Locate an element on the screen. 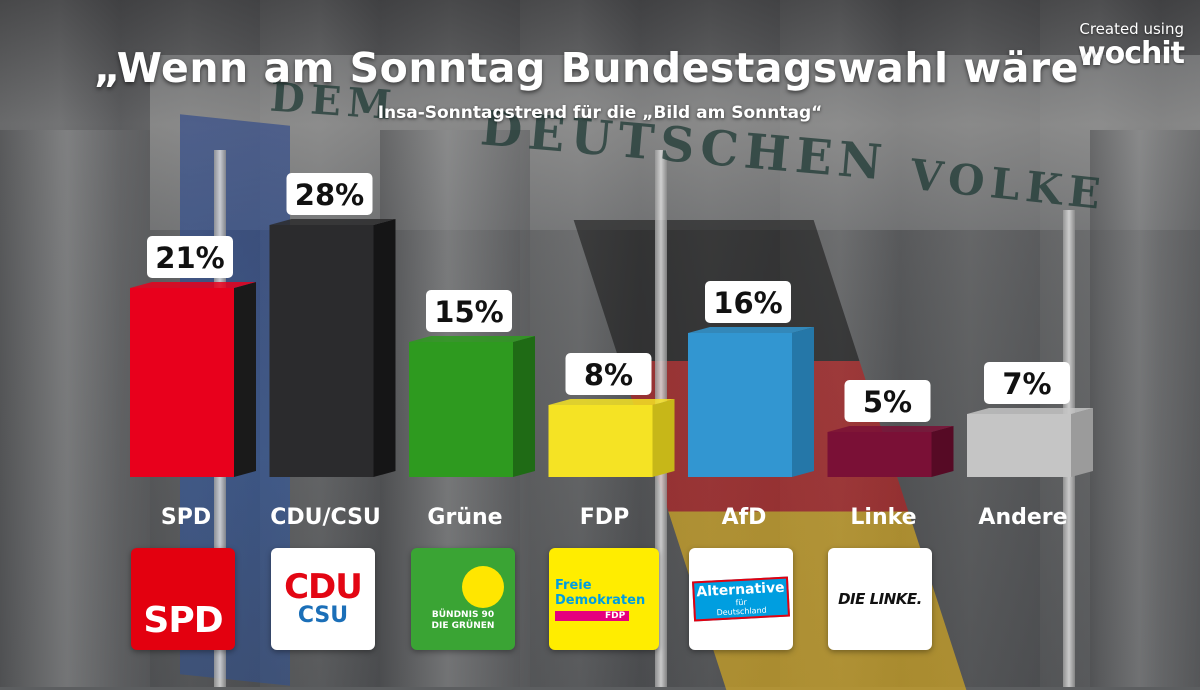 The width and height of the screenshot is (1200, 690). bar-top-linke is located at coordinates (890, 429).